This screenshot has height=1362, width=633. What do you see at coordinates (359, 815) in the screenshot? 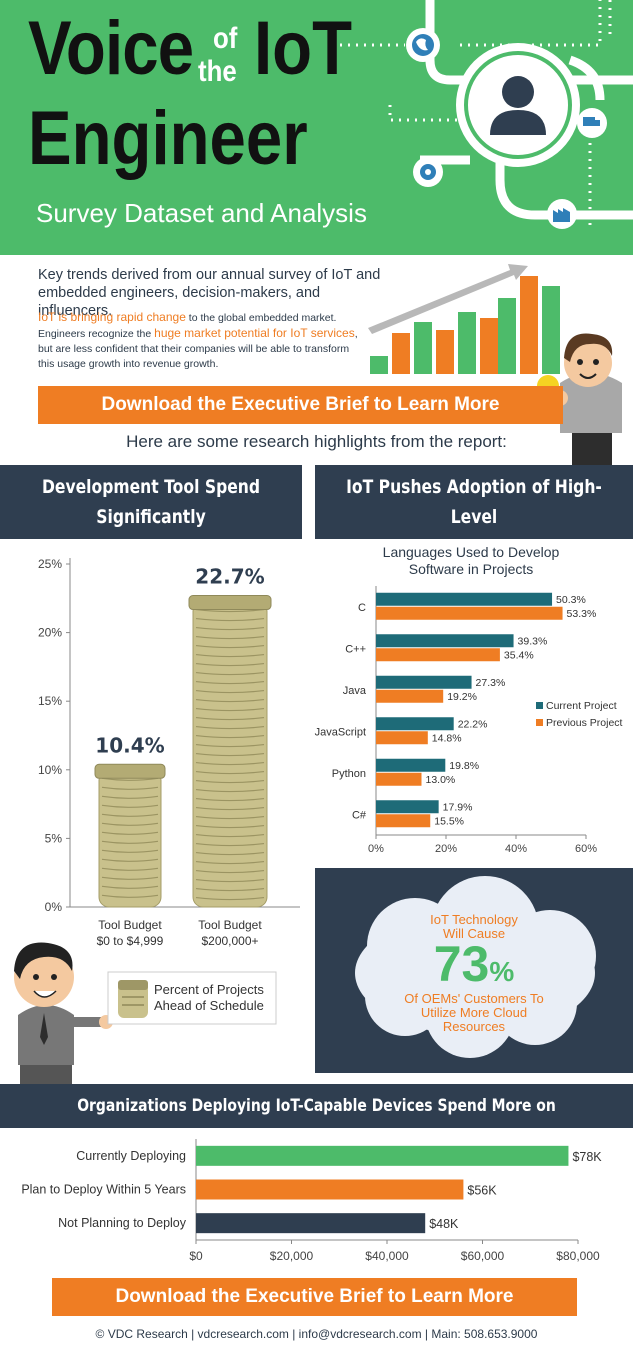
I see `y-category-label: C#` at bounding box center [359, 815].